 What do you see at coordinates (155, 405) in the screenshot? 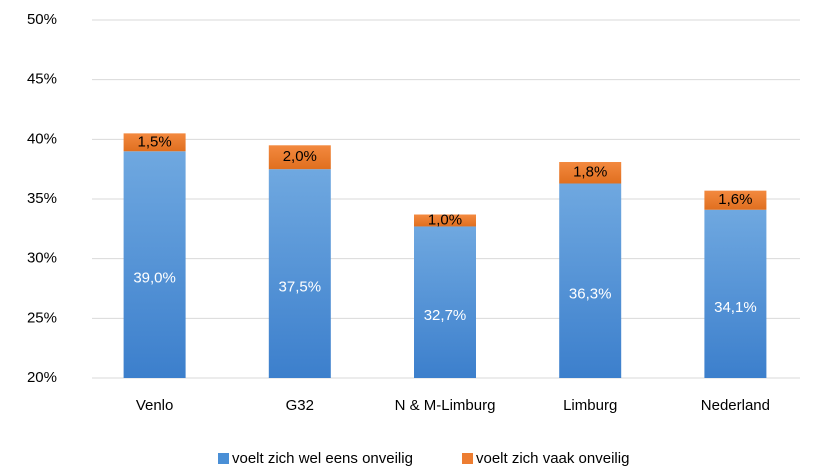
I see `x-tick-label: Venlo` at bounding box center [155, 405].